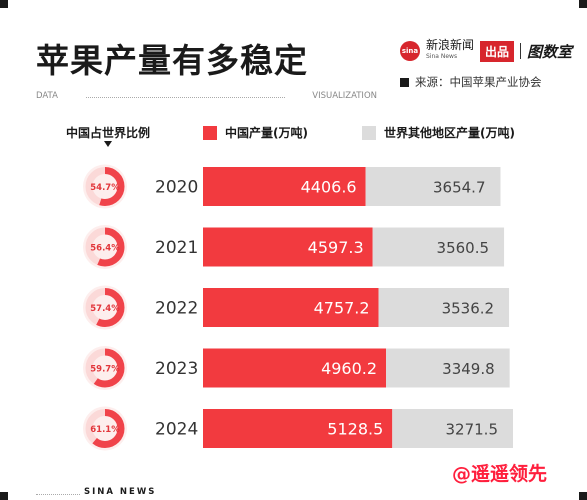  I want to click on brand-name-en: Sina News, so click(442, 56).